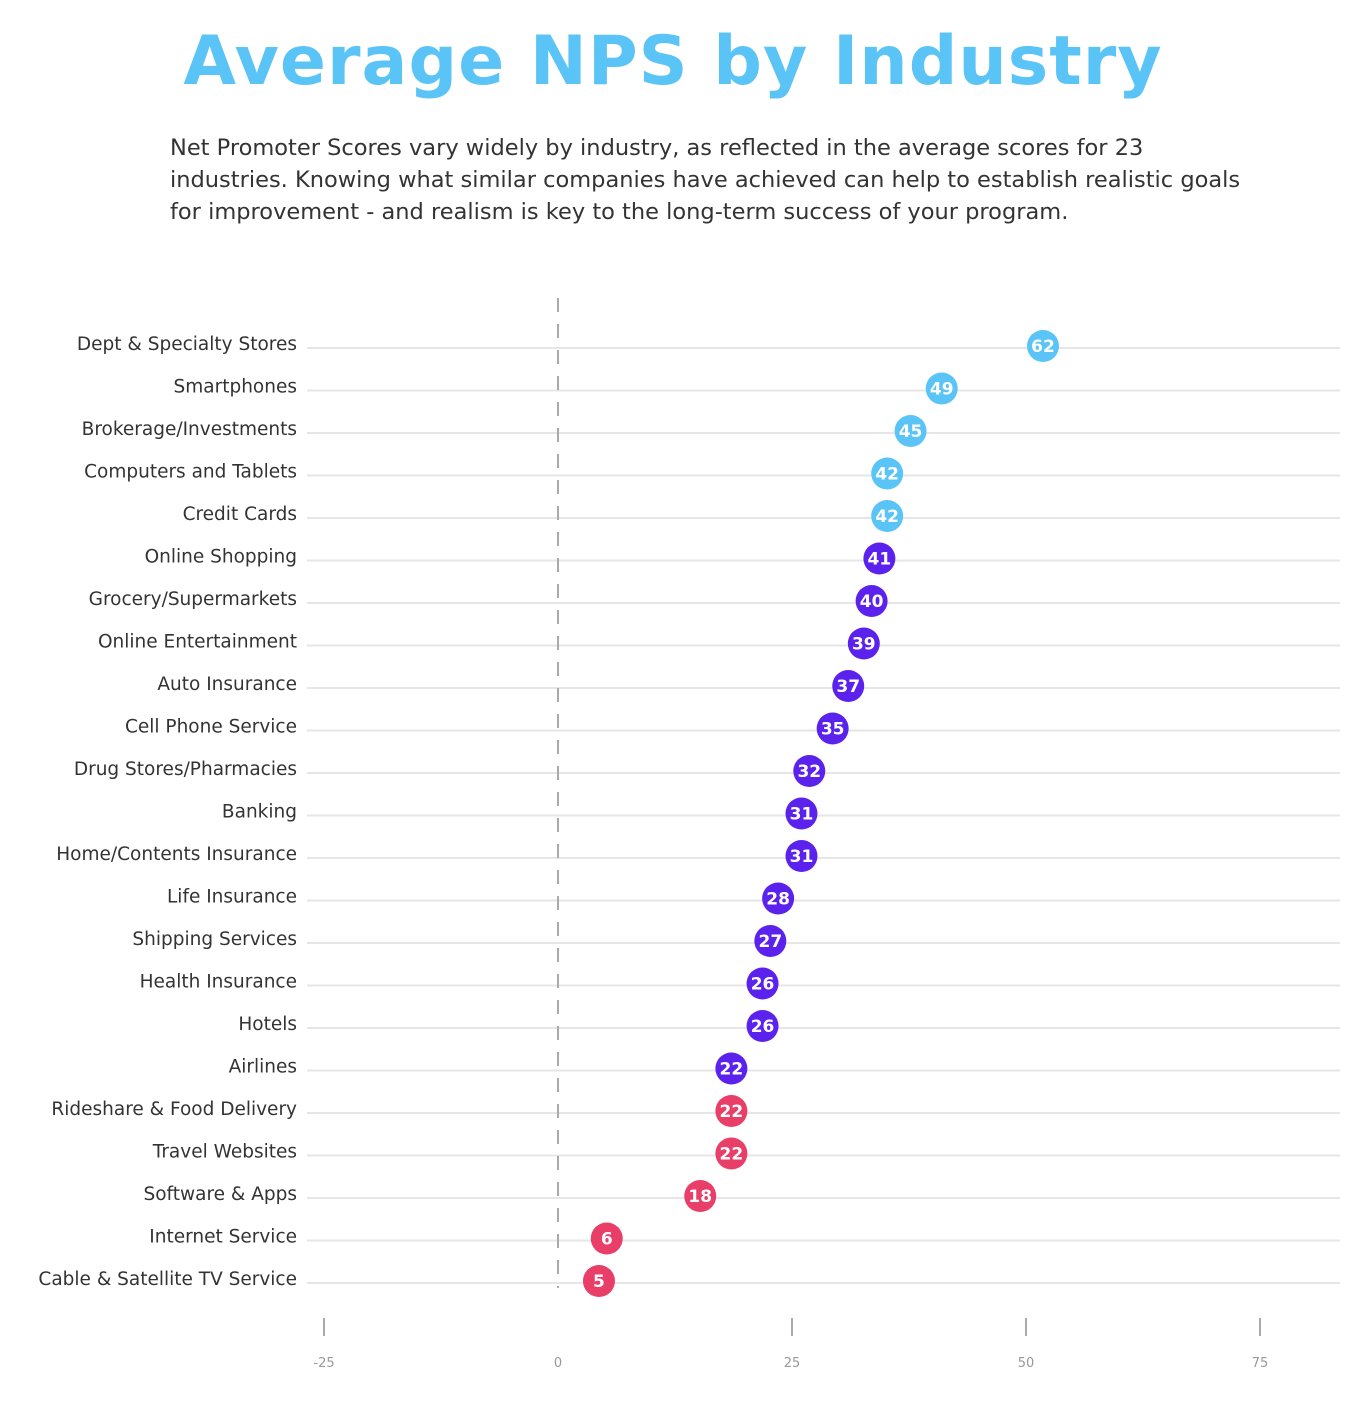  What do you see at coordinates (211, 727) in the screenshot?
I see `category-label: Cell Phone Service` at bounding box center [211, 727].